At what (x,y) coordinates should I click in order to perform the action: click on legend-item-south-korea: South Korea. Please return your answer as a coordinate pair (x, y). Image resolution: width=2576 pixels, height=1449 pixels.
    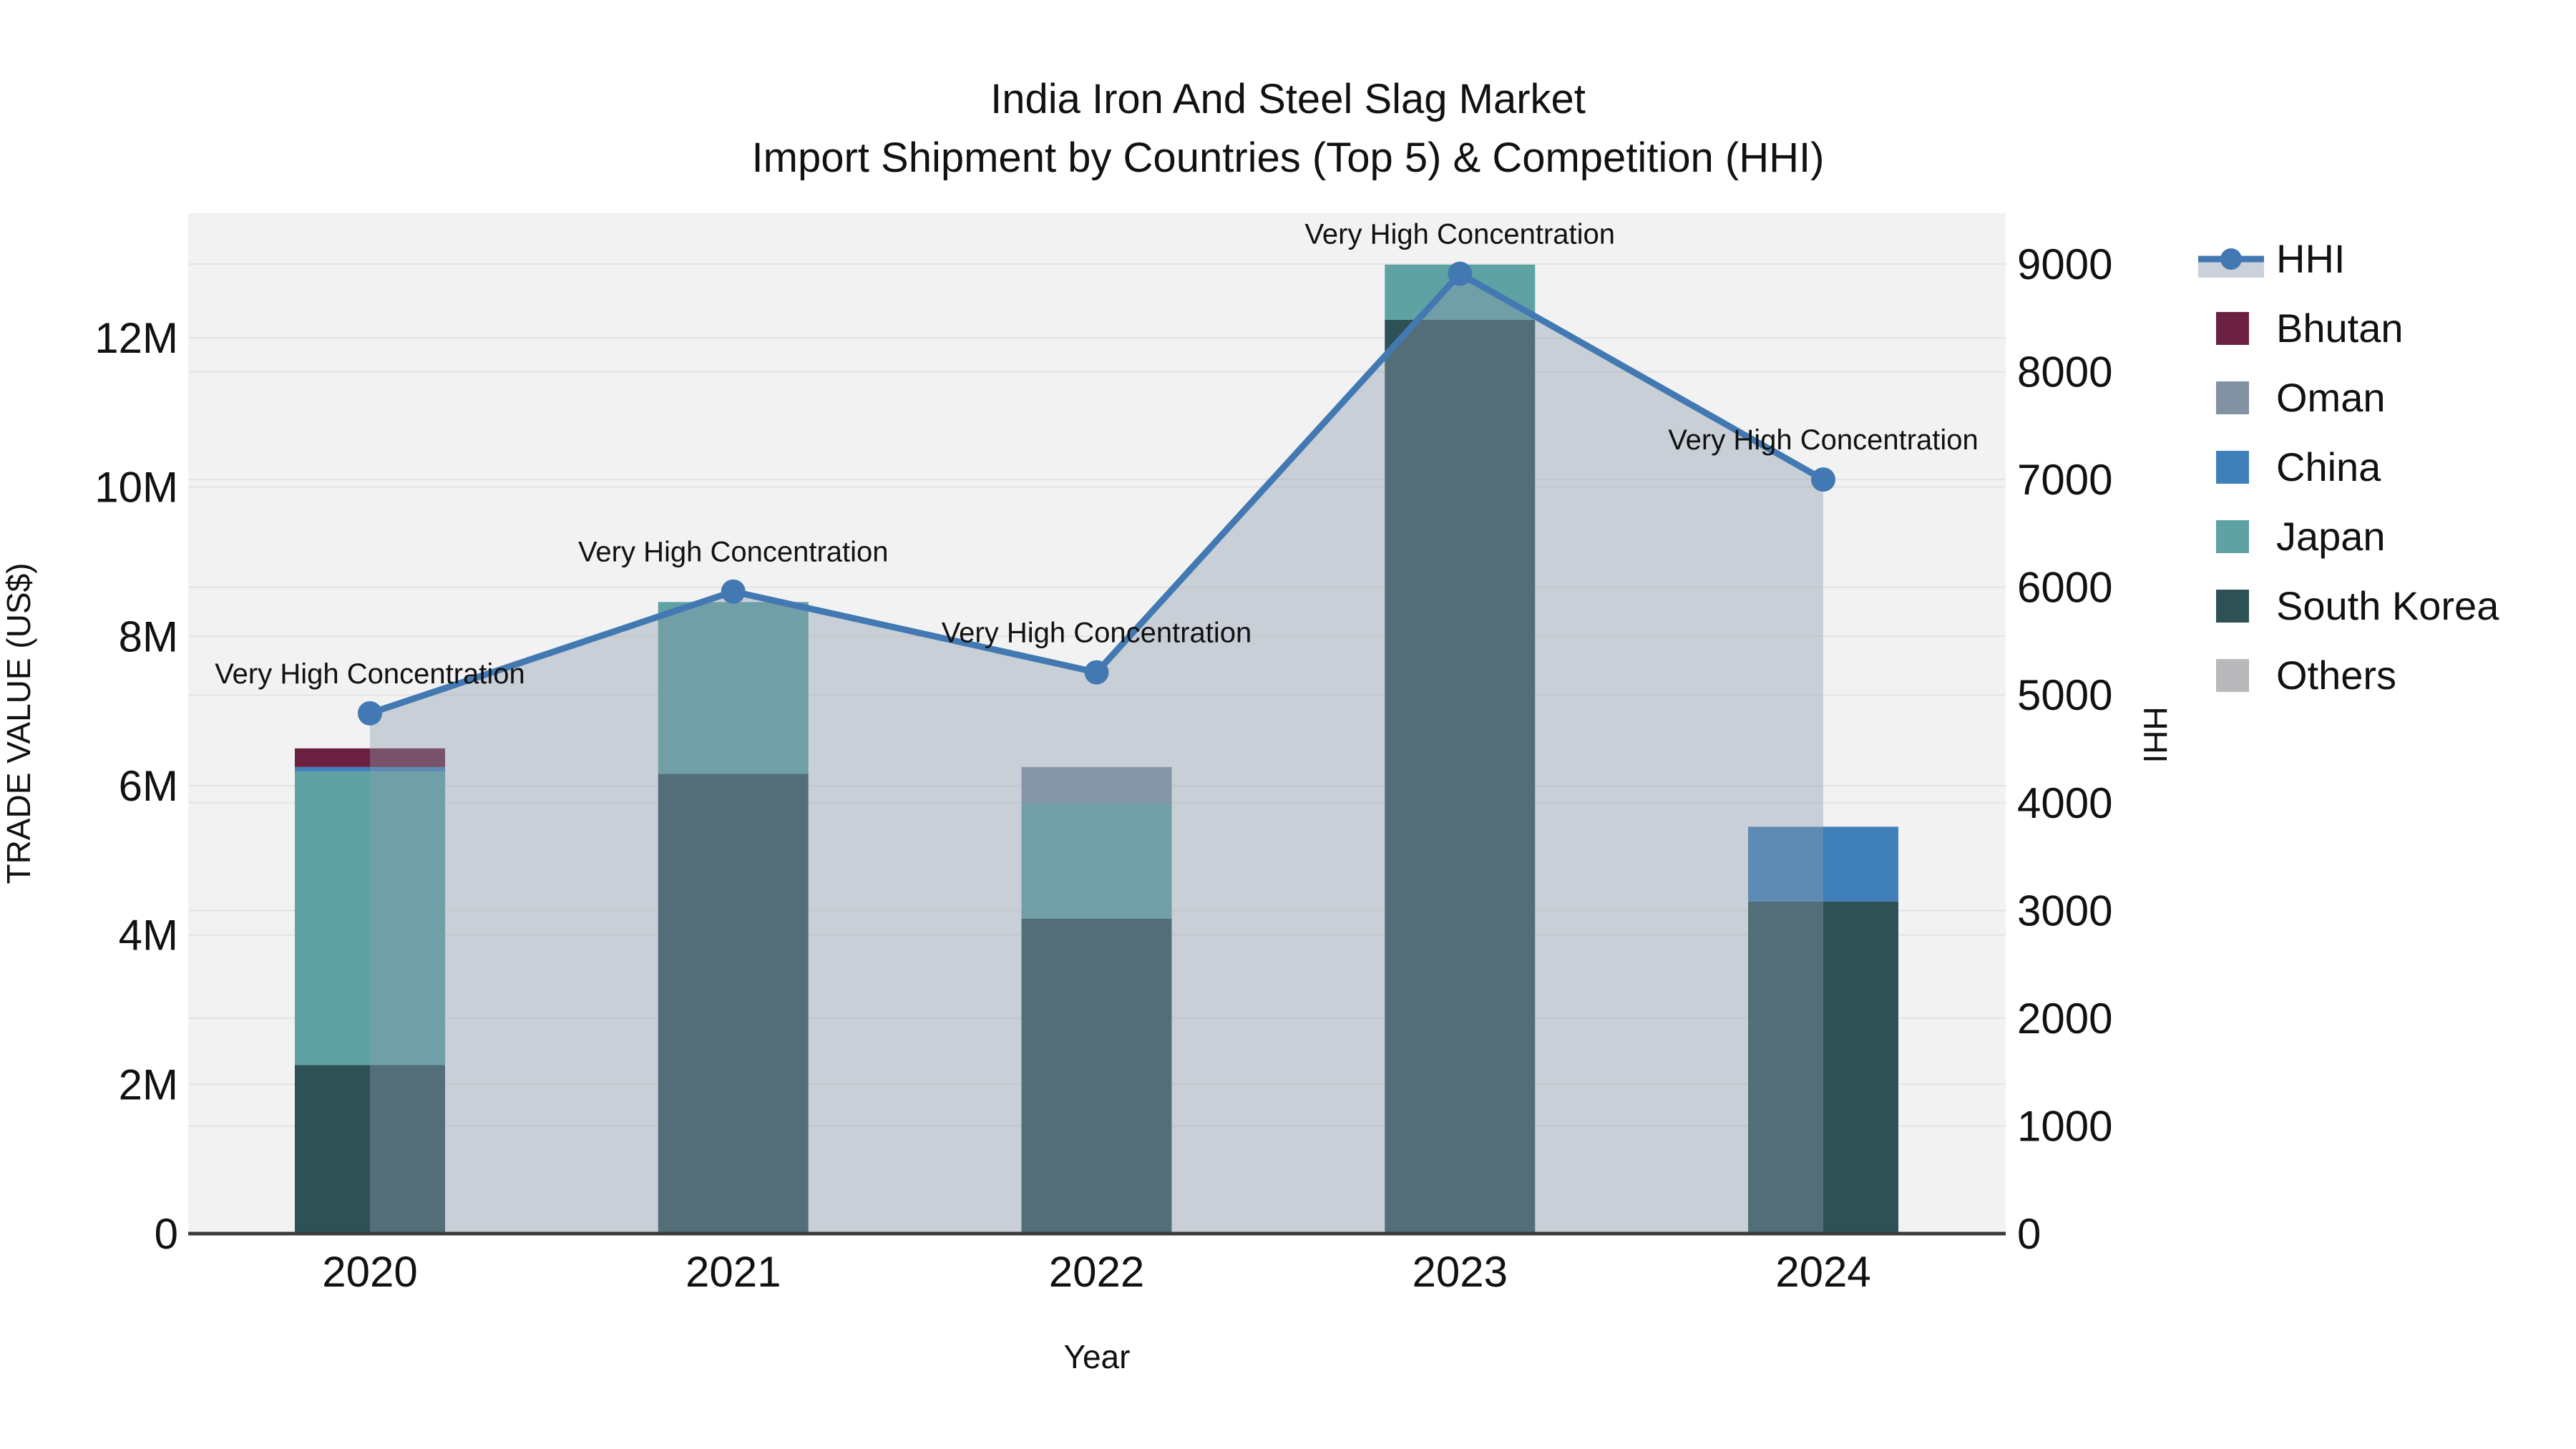
    Looking at the image, I should click on (2357, 605).